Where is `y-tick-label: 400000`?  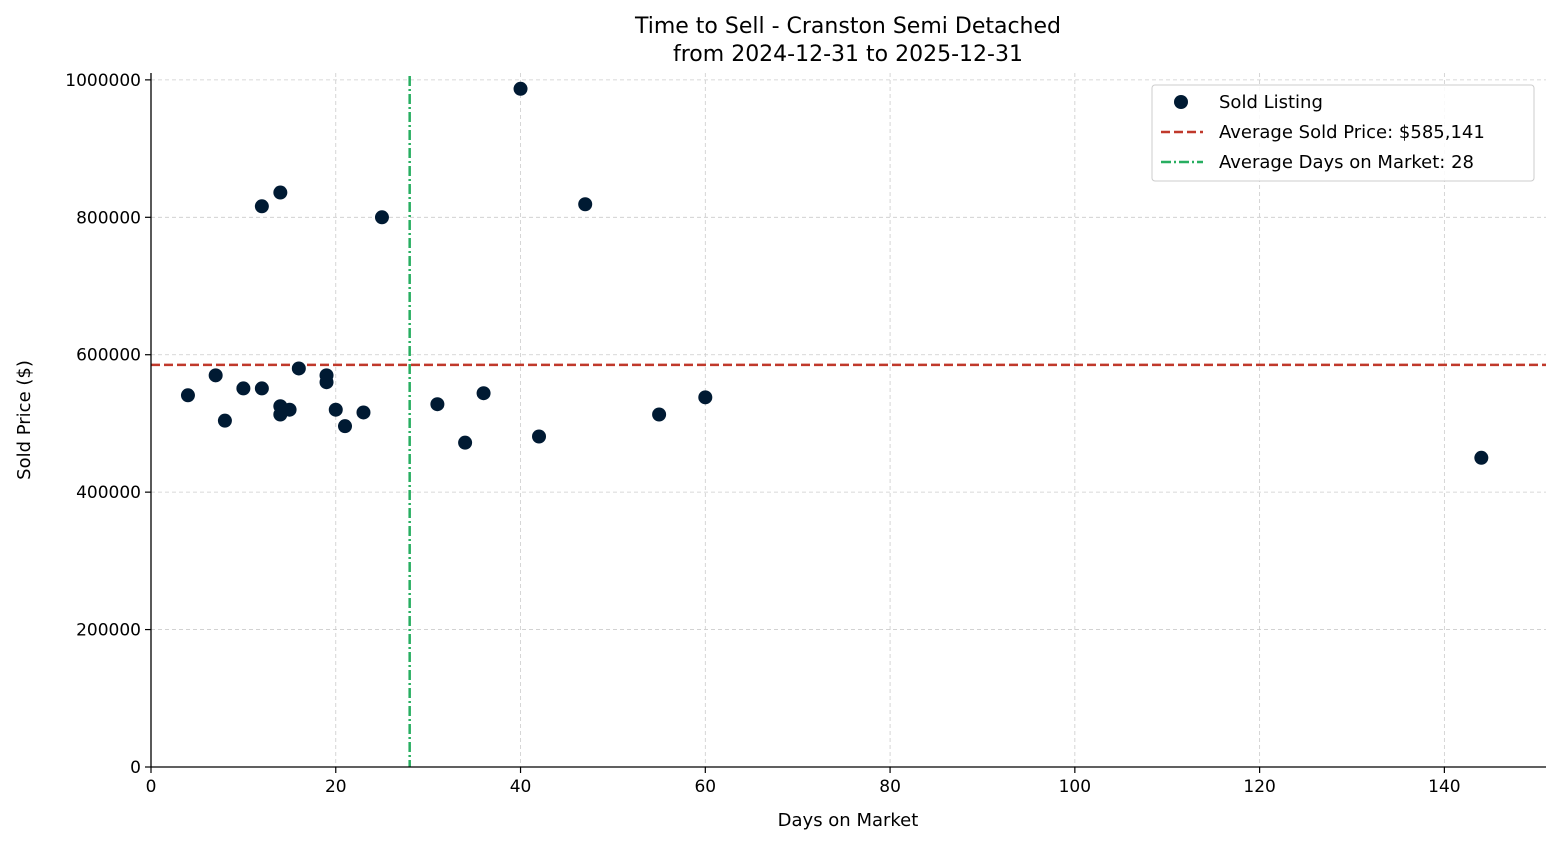
y-tick-label: 400000 is located at coordinates (108, 493).